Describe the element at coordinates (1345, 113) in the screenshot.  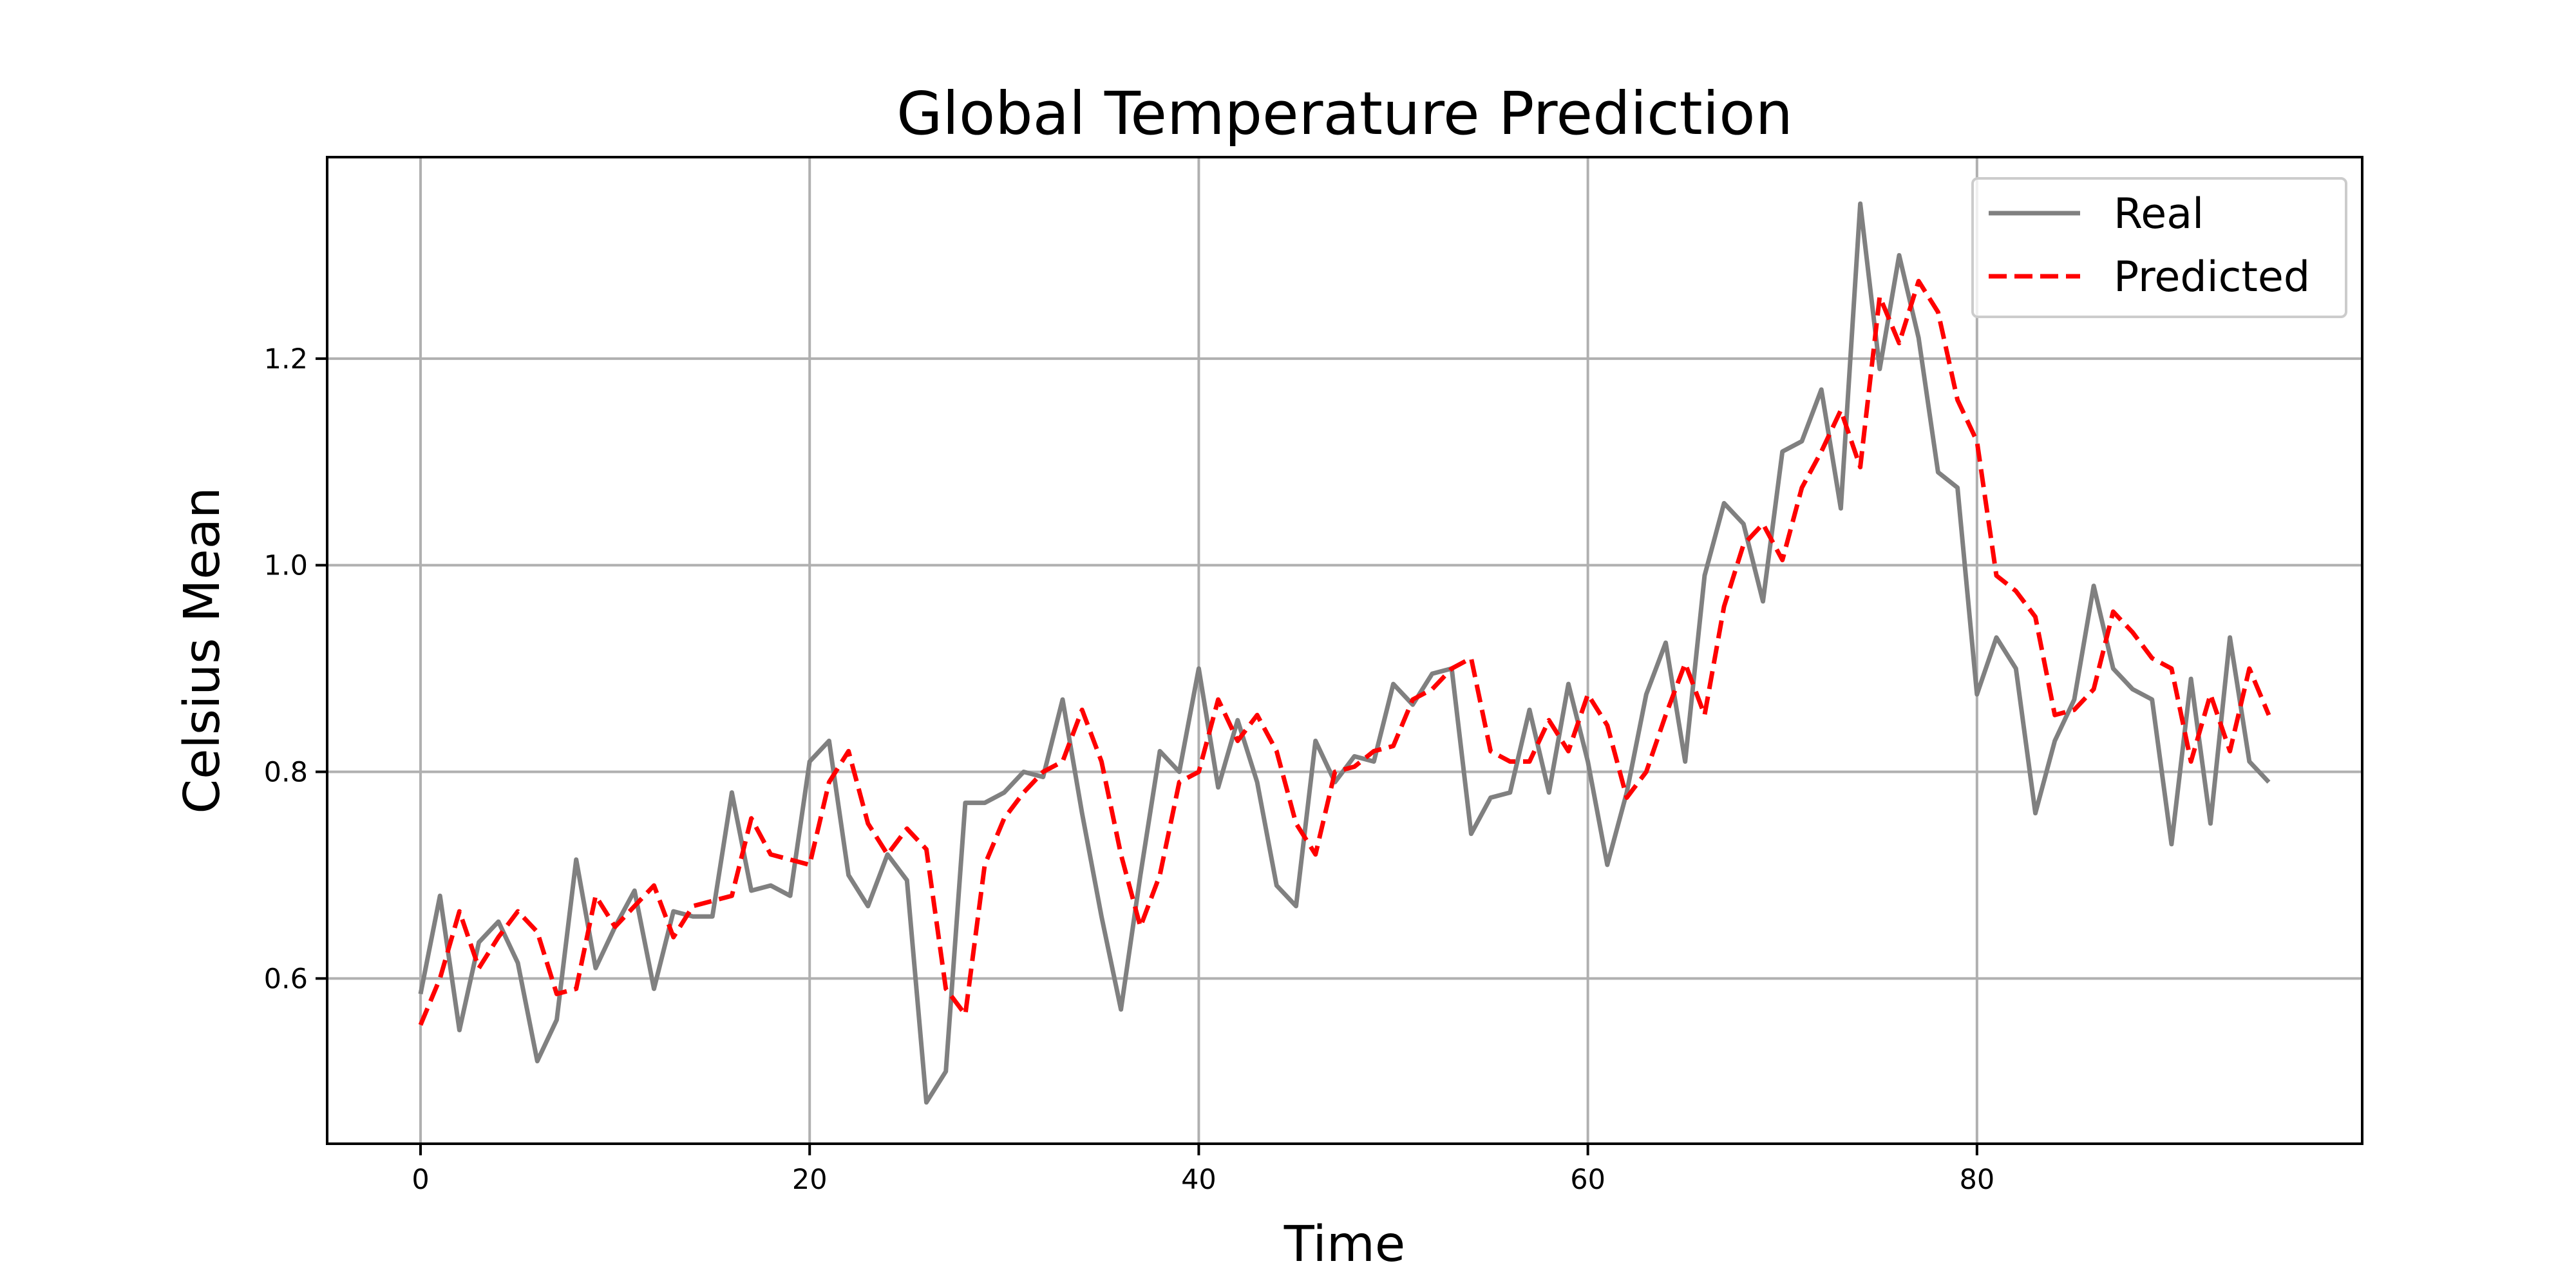
I see `chart-title: Global Temperature Prediction` at that location.